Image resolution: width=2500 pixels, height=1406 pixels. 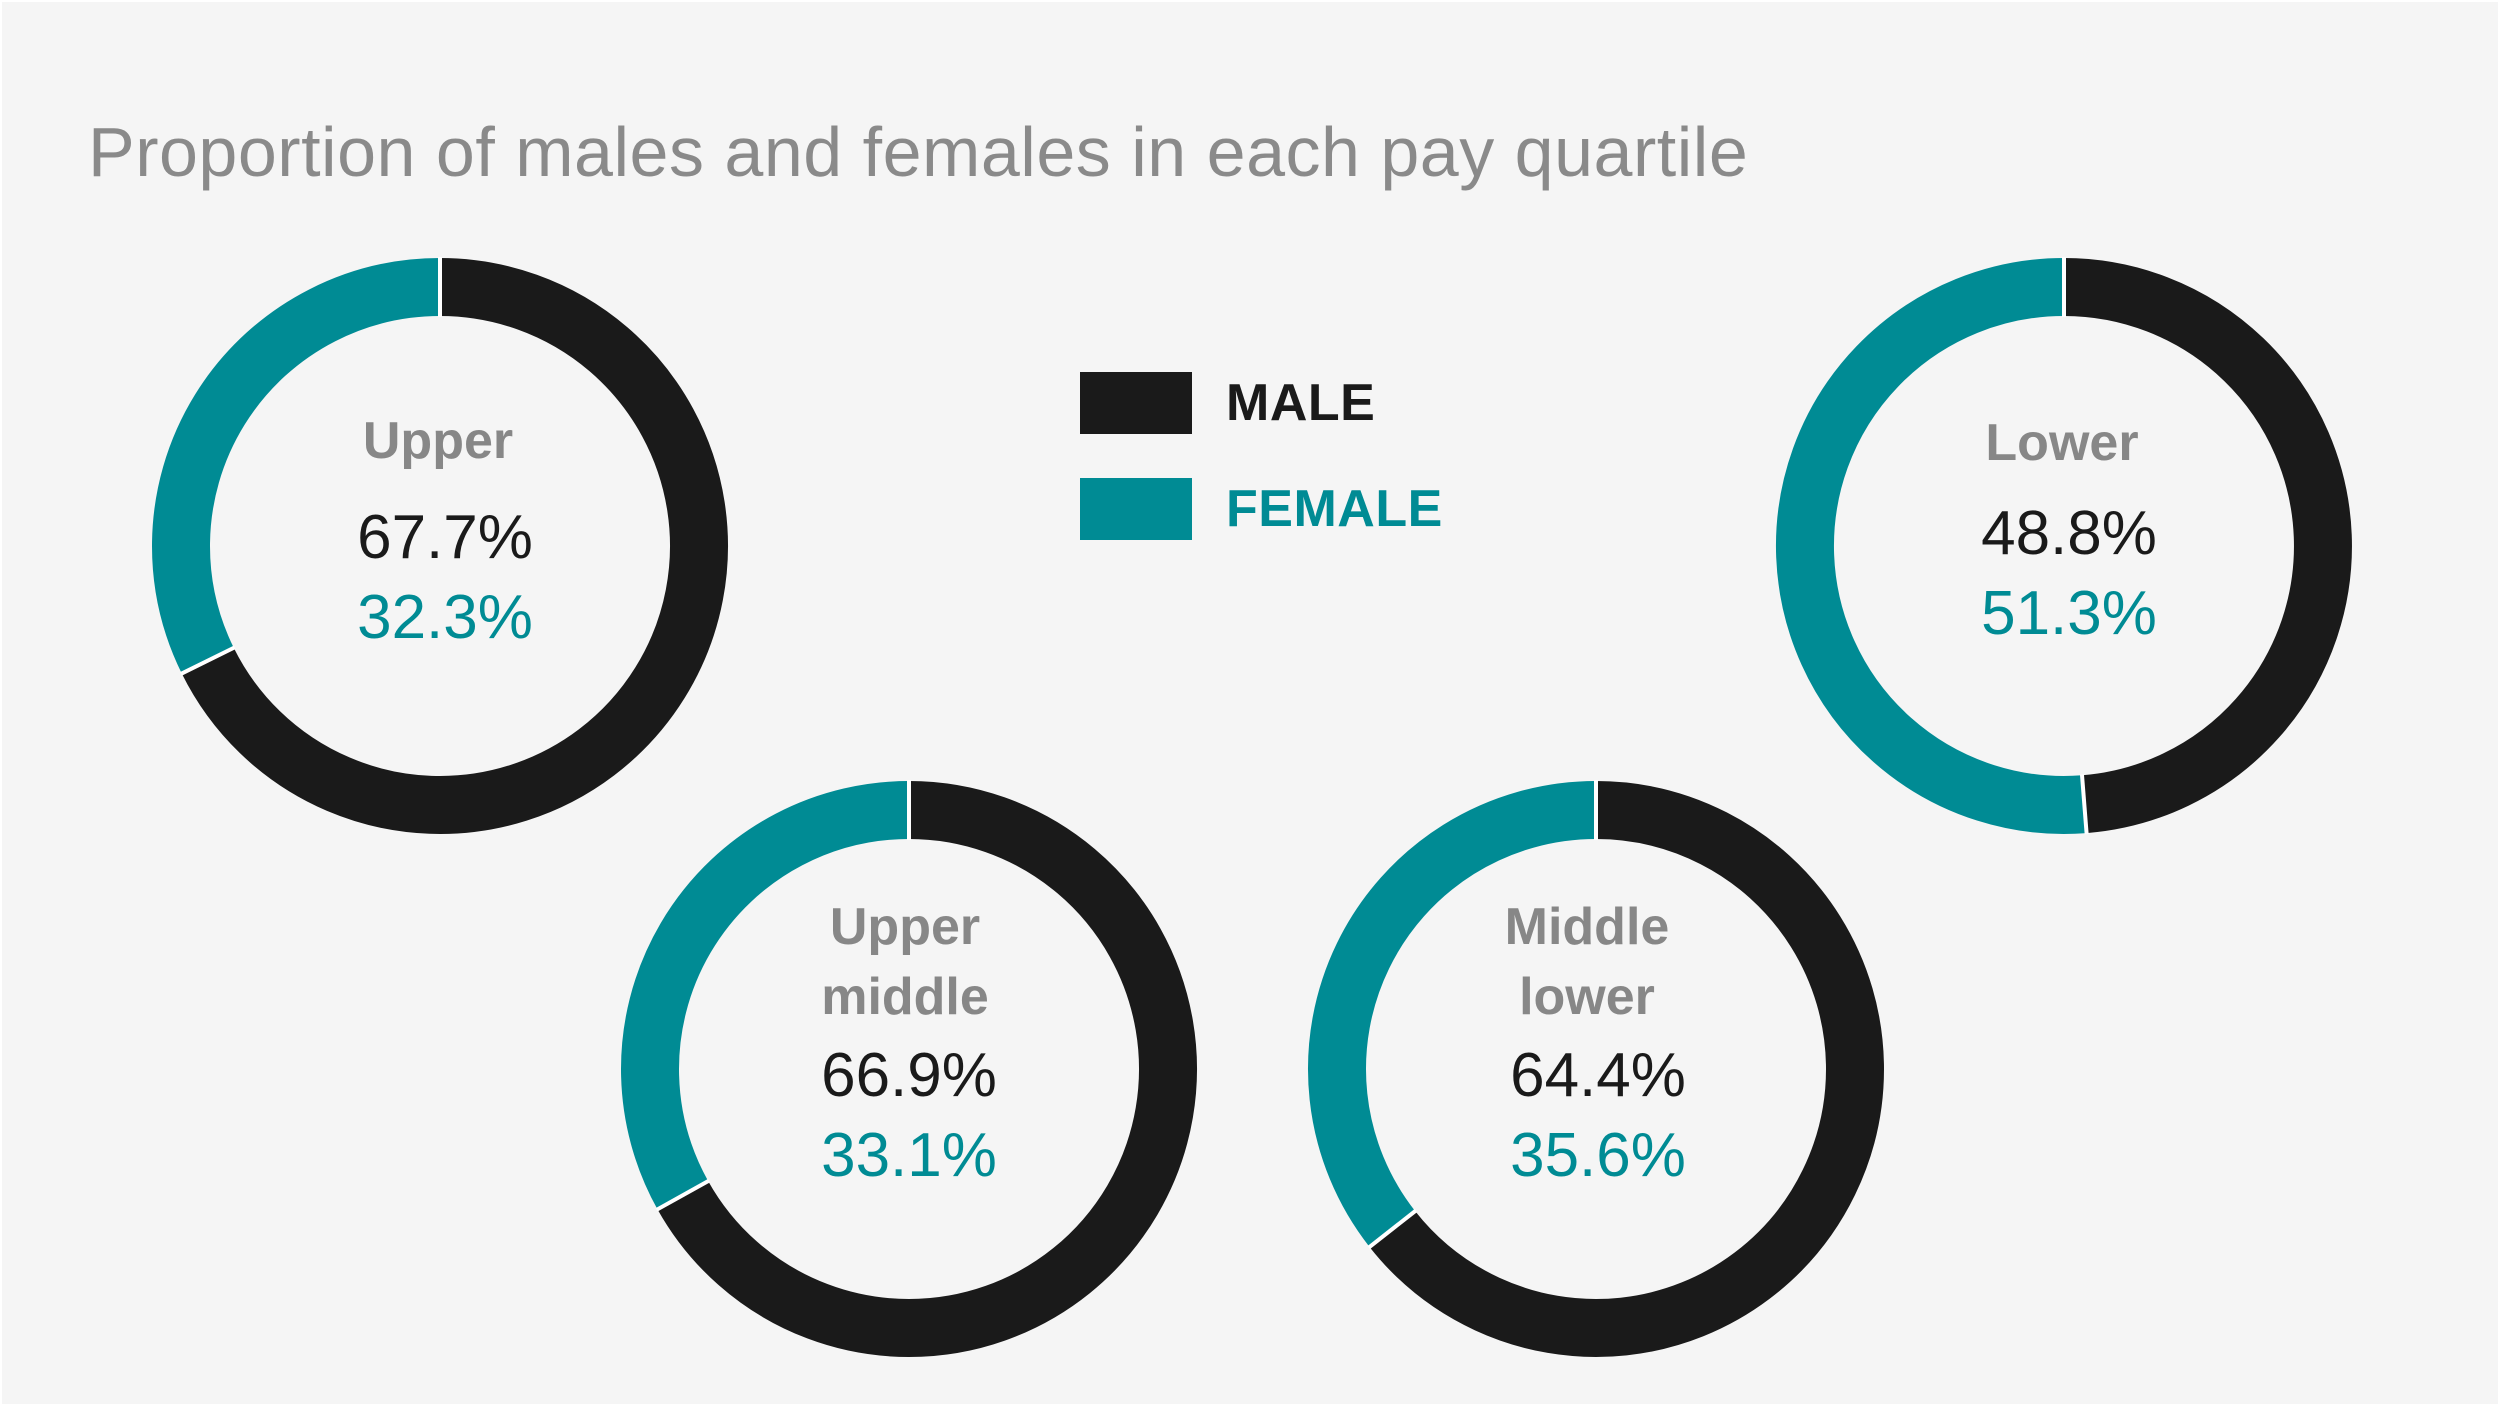 What do you see at coordinates (909, 1075) in the screenshot?
I see `male-percentage: 66.9%` at bounding box center [909, 1075].